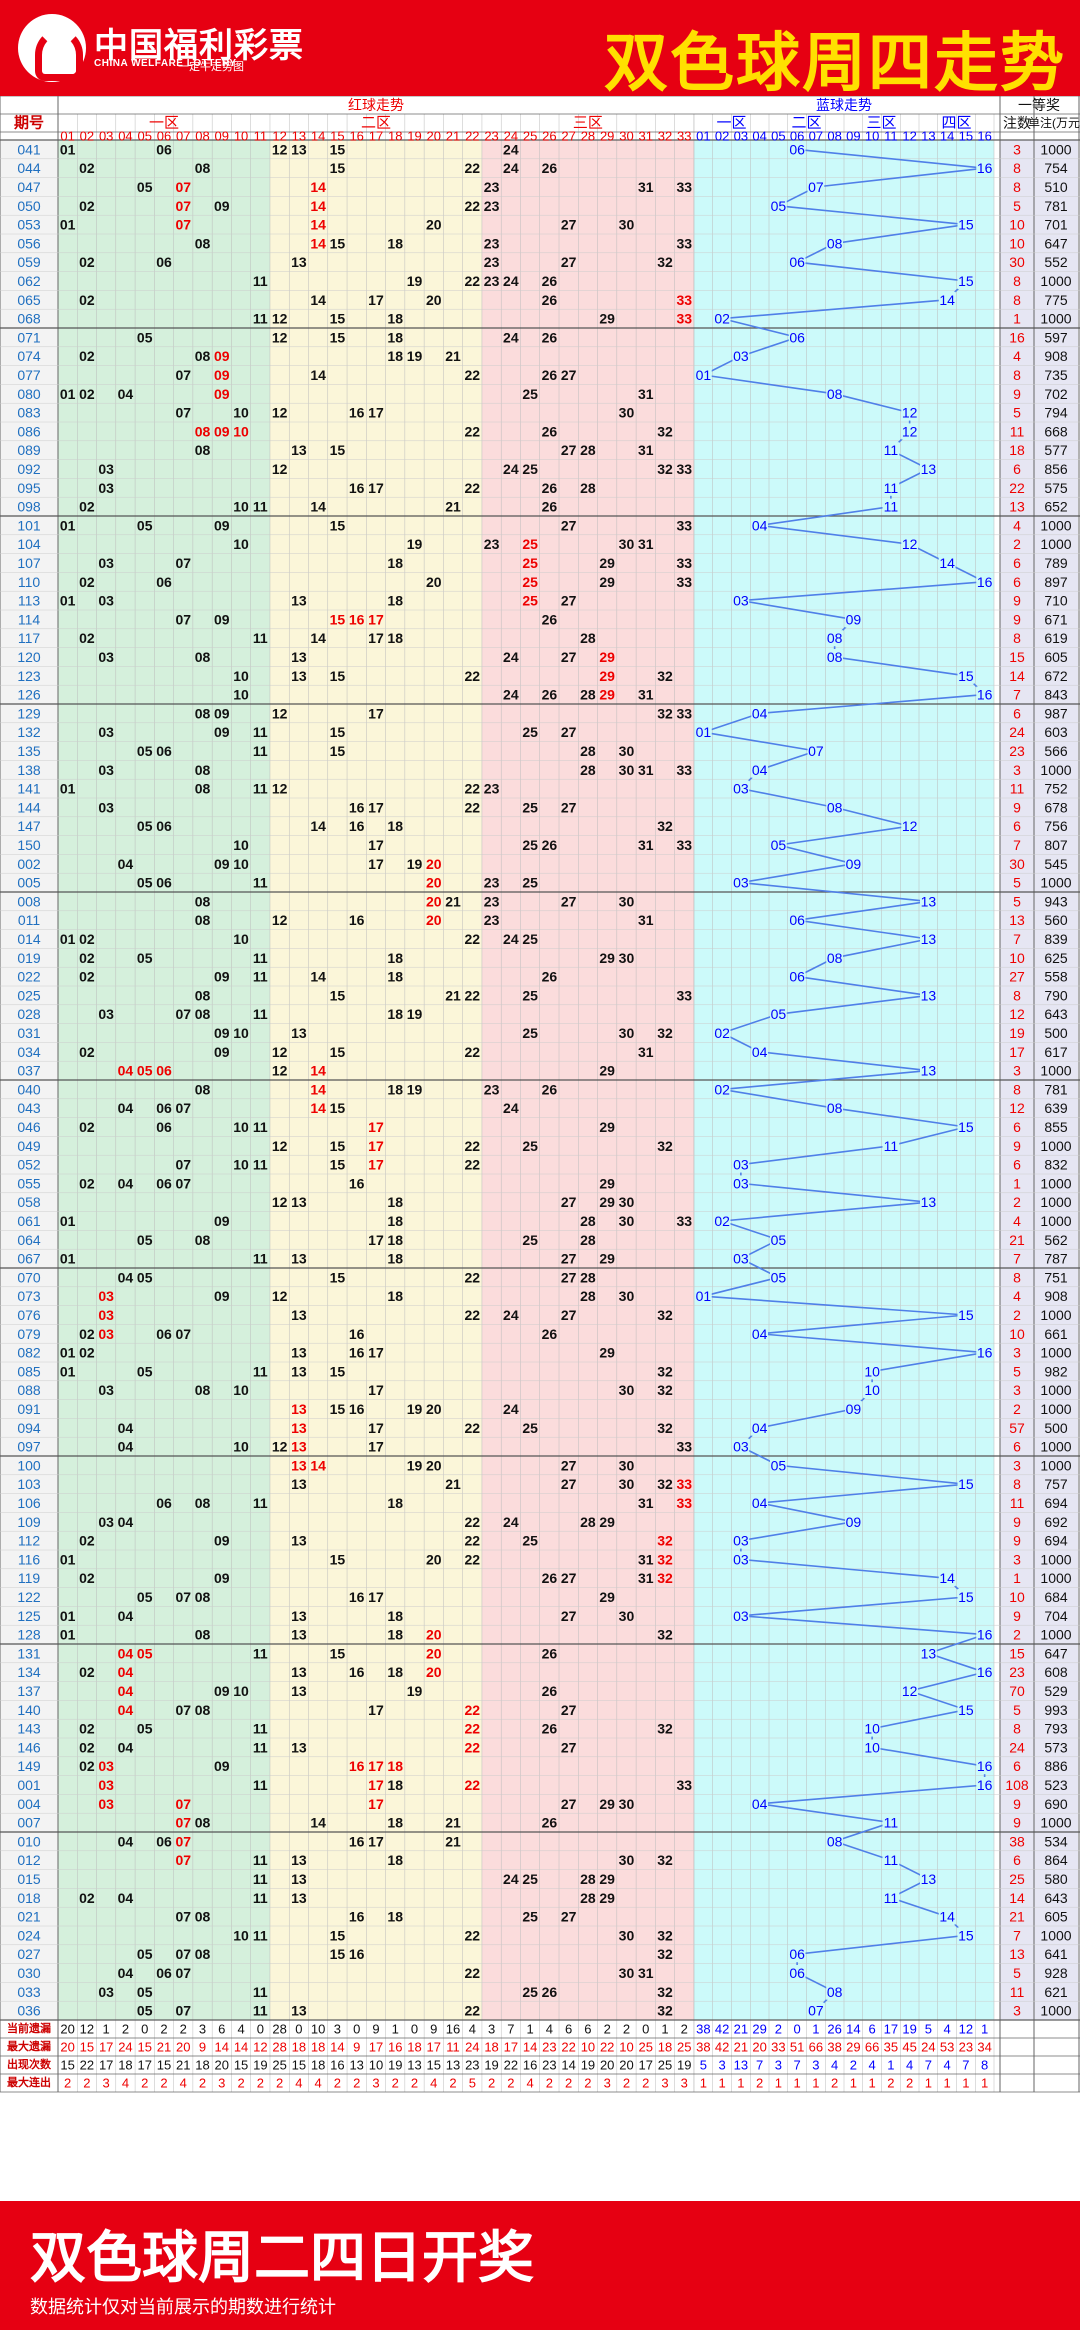  Describe the element at coordinates (1056, 1522) in the screenshot. I see `prize-amount: 692` at that location.